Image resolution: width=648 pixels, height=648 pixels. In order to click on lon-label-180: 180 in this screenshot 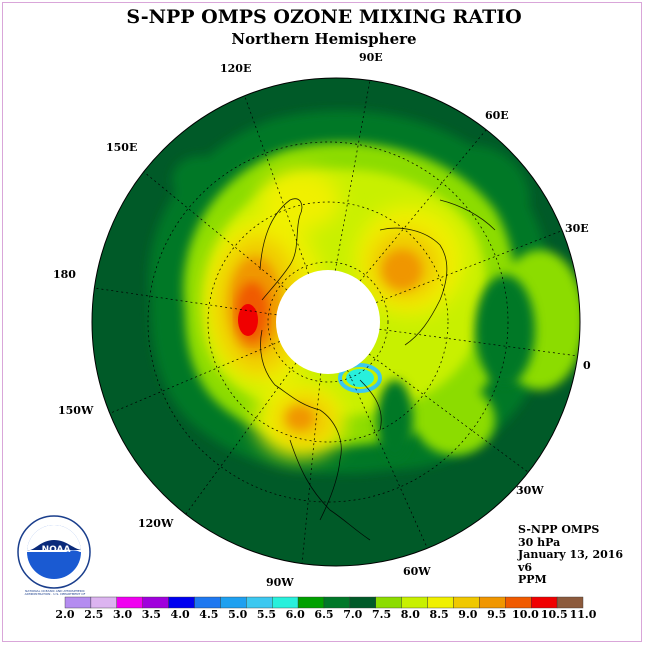, I will do `click(64, 274)`.